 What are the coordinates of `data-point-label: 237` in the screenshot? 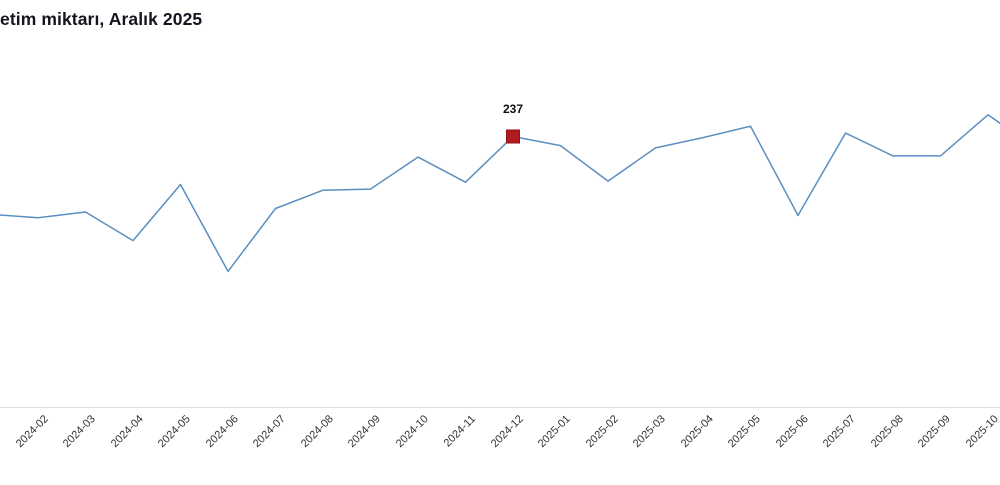 It's located at (513, 109).